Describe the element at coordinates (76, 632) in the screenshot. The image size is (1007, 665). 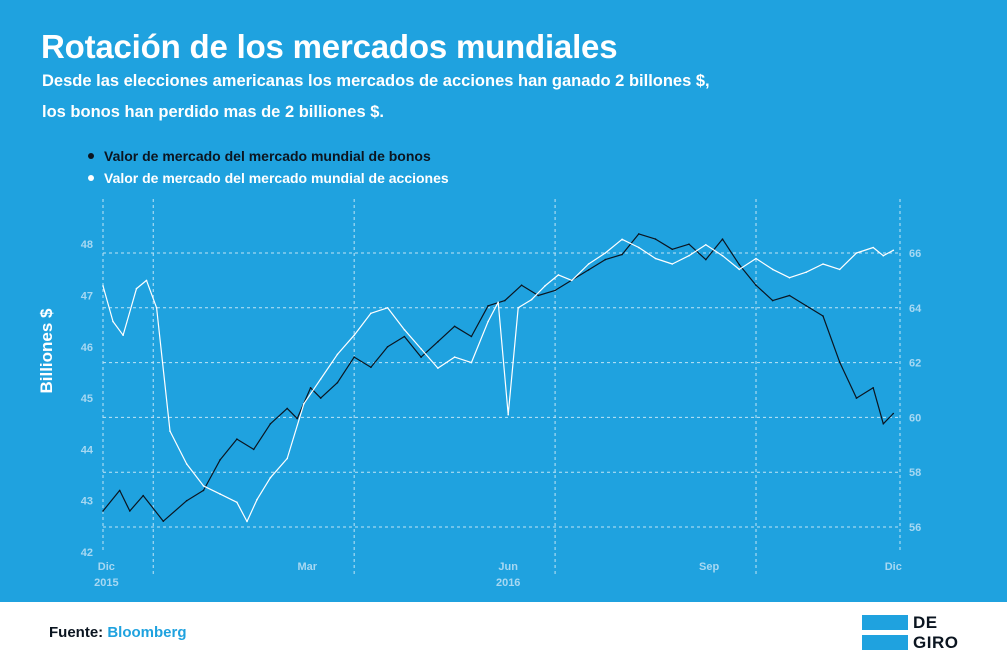
I see `source-label: Fuente:` at that location.